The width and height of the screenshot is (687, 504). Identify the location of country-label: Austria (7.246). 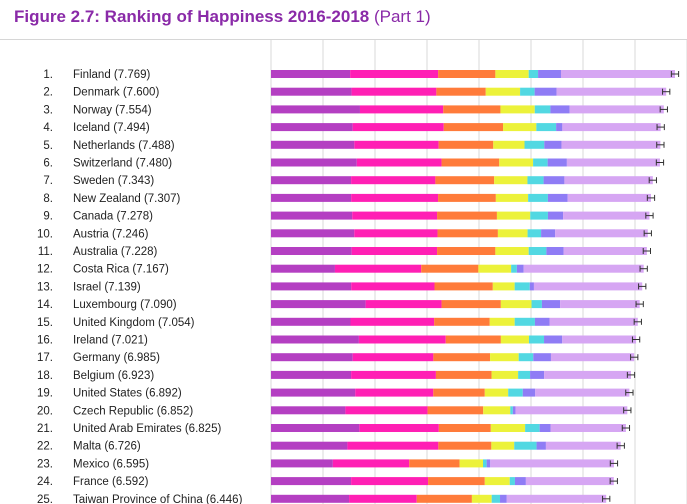
(111, 234).